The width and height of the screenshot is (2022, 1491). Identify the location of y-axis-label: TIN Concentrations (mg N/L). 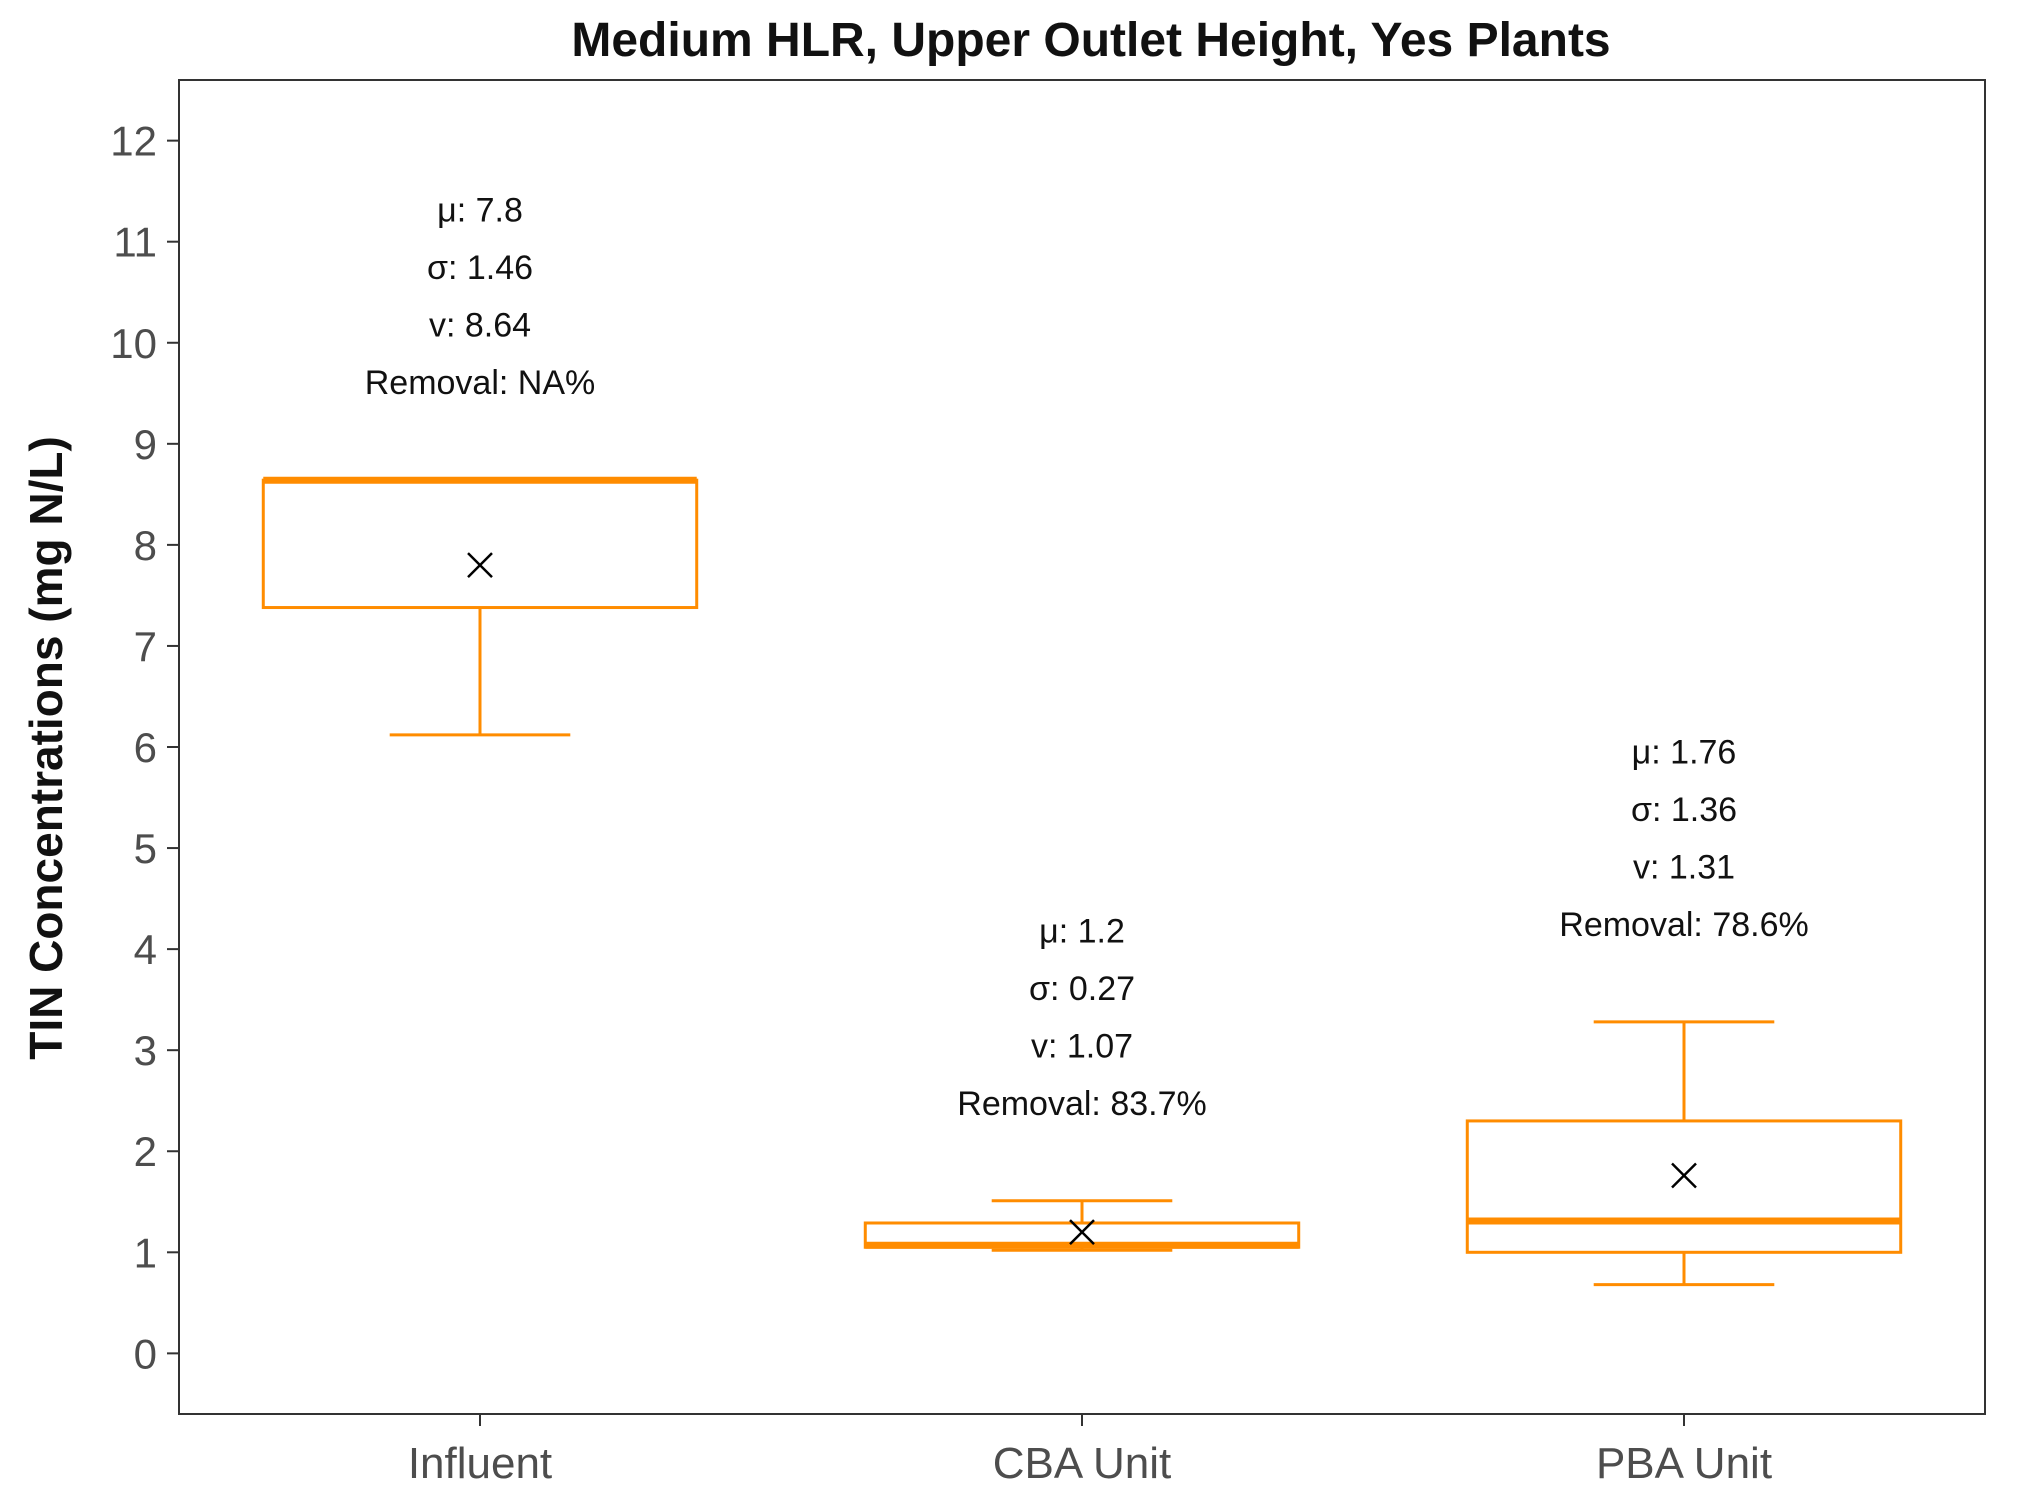
(46, 748).